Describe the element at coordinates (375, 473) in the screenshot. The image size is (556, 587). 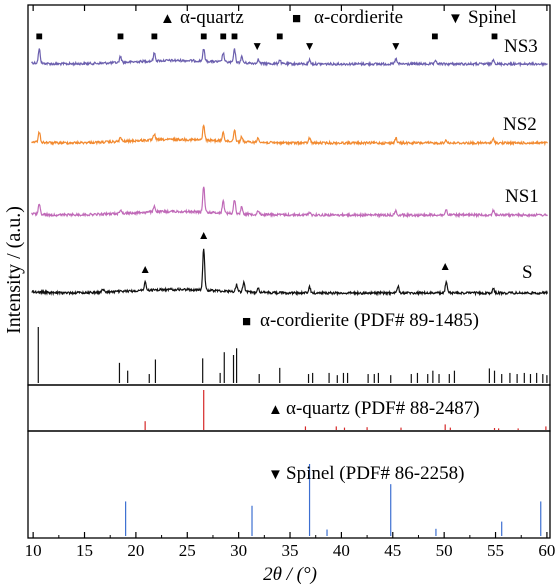
I see `reference-label: Spinel (PDF# 86-2258)` at that location.